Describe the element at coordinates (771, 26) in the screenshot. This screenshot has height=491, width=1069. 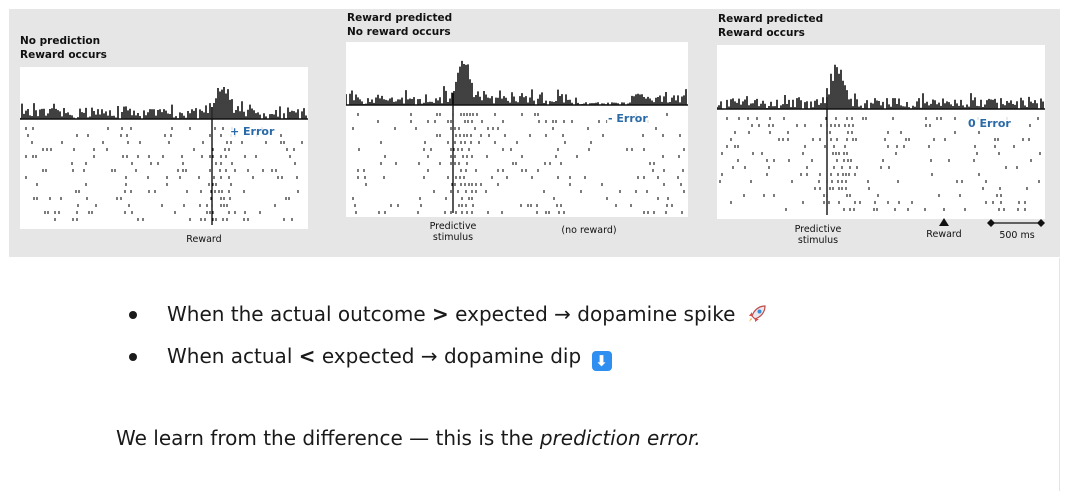
I see `panel-3-title: Reward predicted Reward occurs` at that location.